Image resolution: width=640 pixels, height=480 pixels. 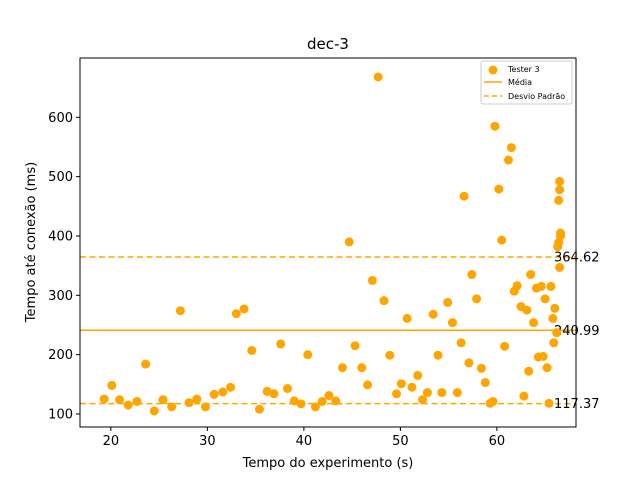 I want to click on reference-line-label-1: 364.62, so click(x=577, y=257).